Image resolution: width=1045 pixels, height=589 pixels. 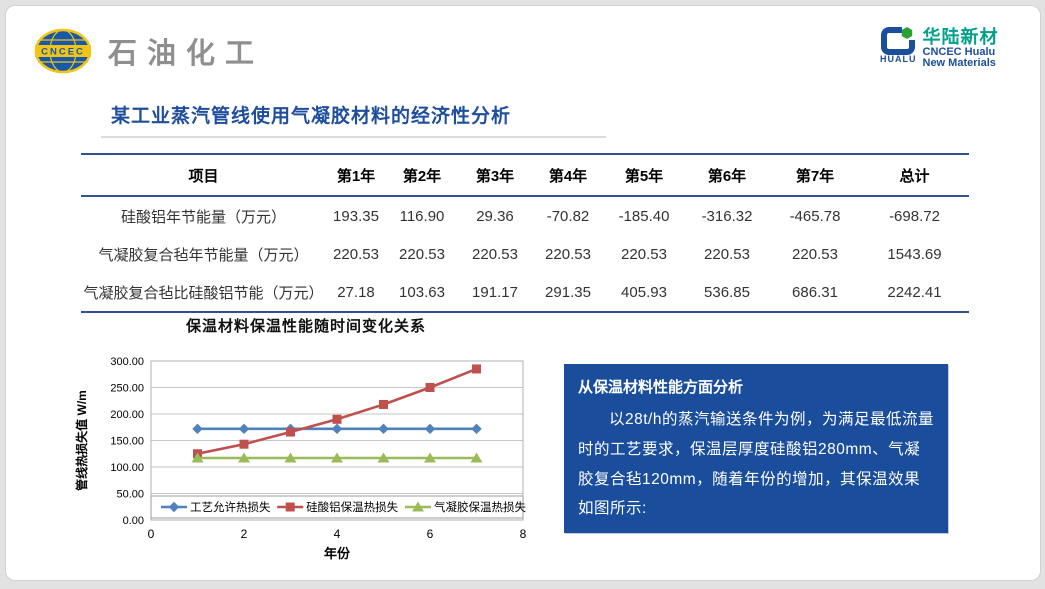 I want to click on svg-text: 150.00, so click(x=127, y=442).